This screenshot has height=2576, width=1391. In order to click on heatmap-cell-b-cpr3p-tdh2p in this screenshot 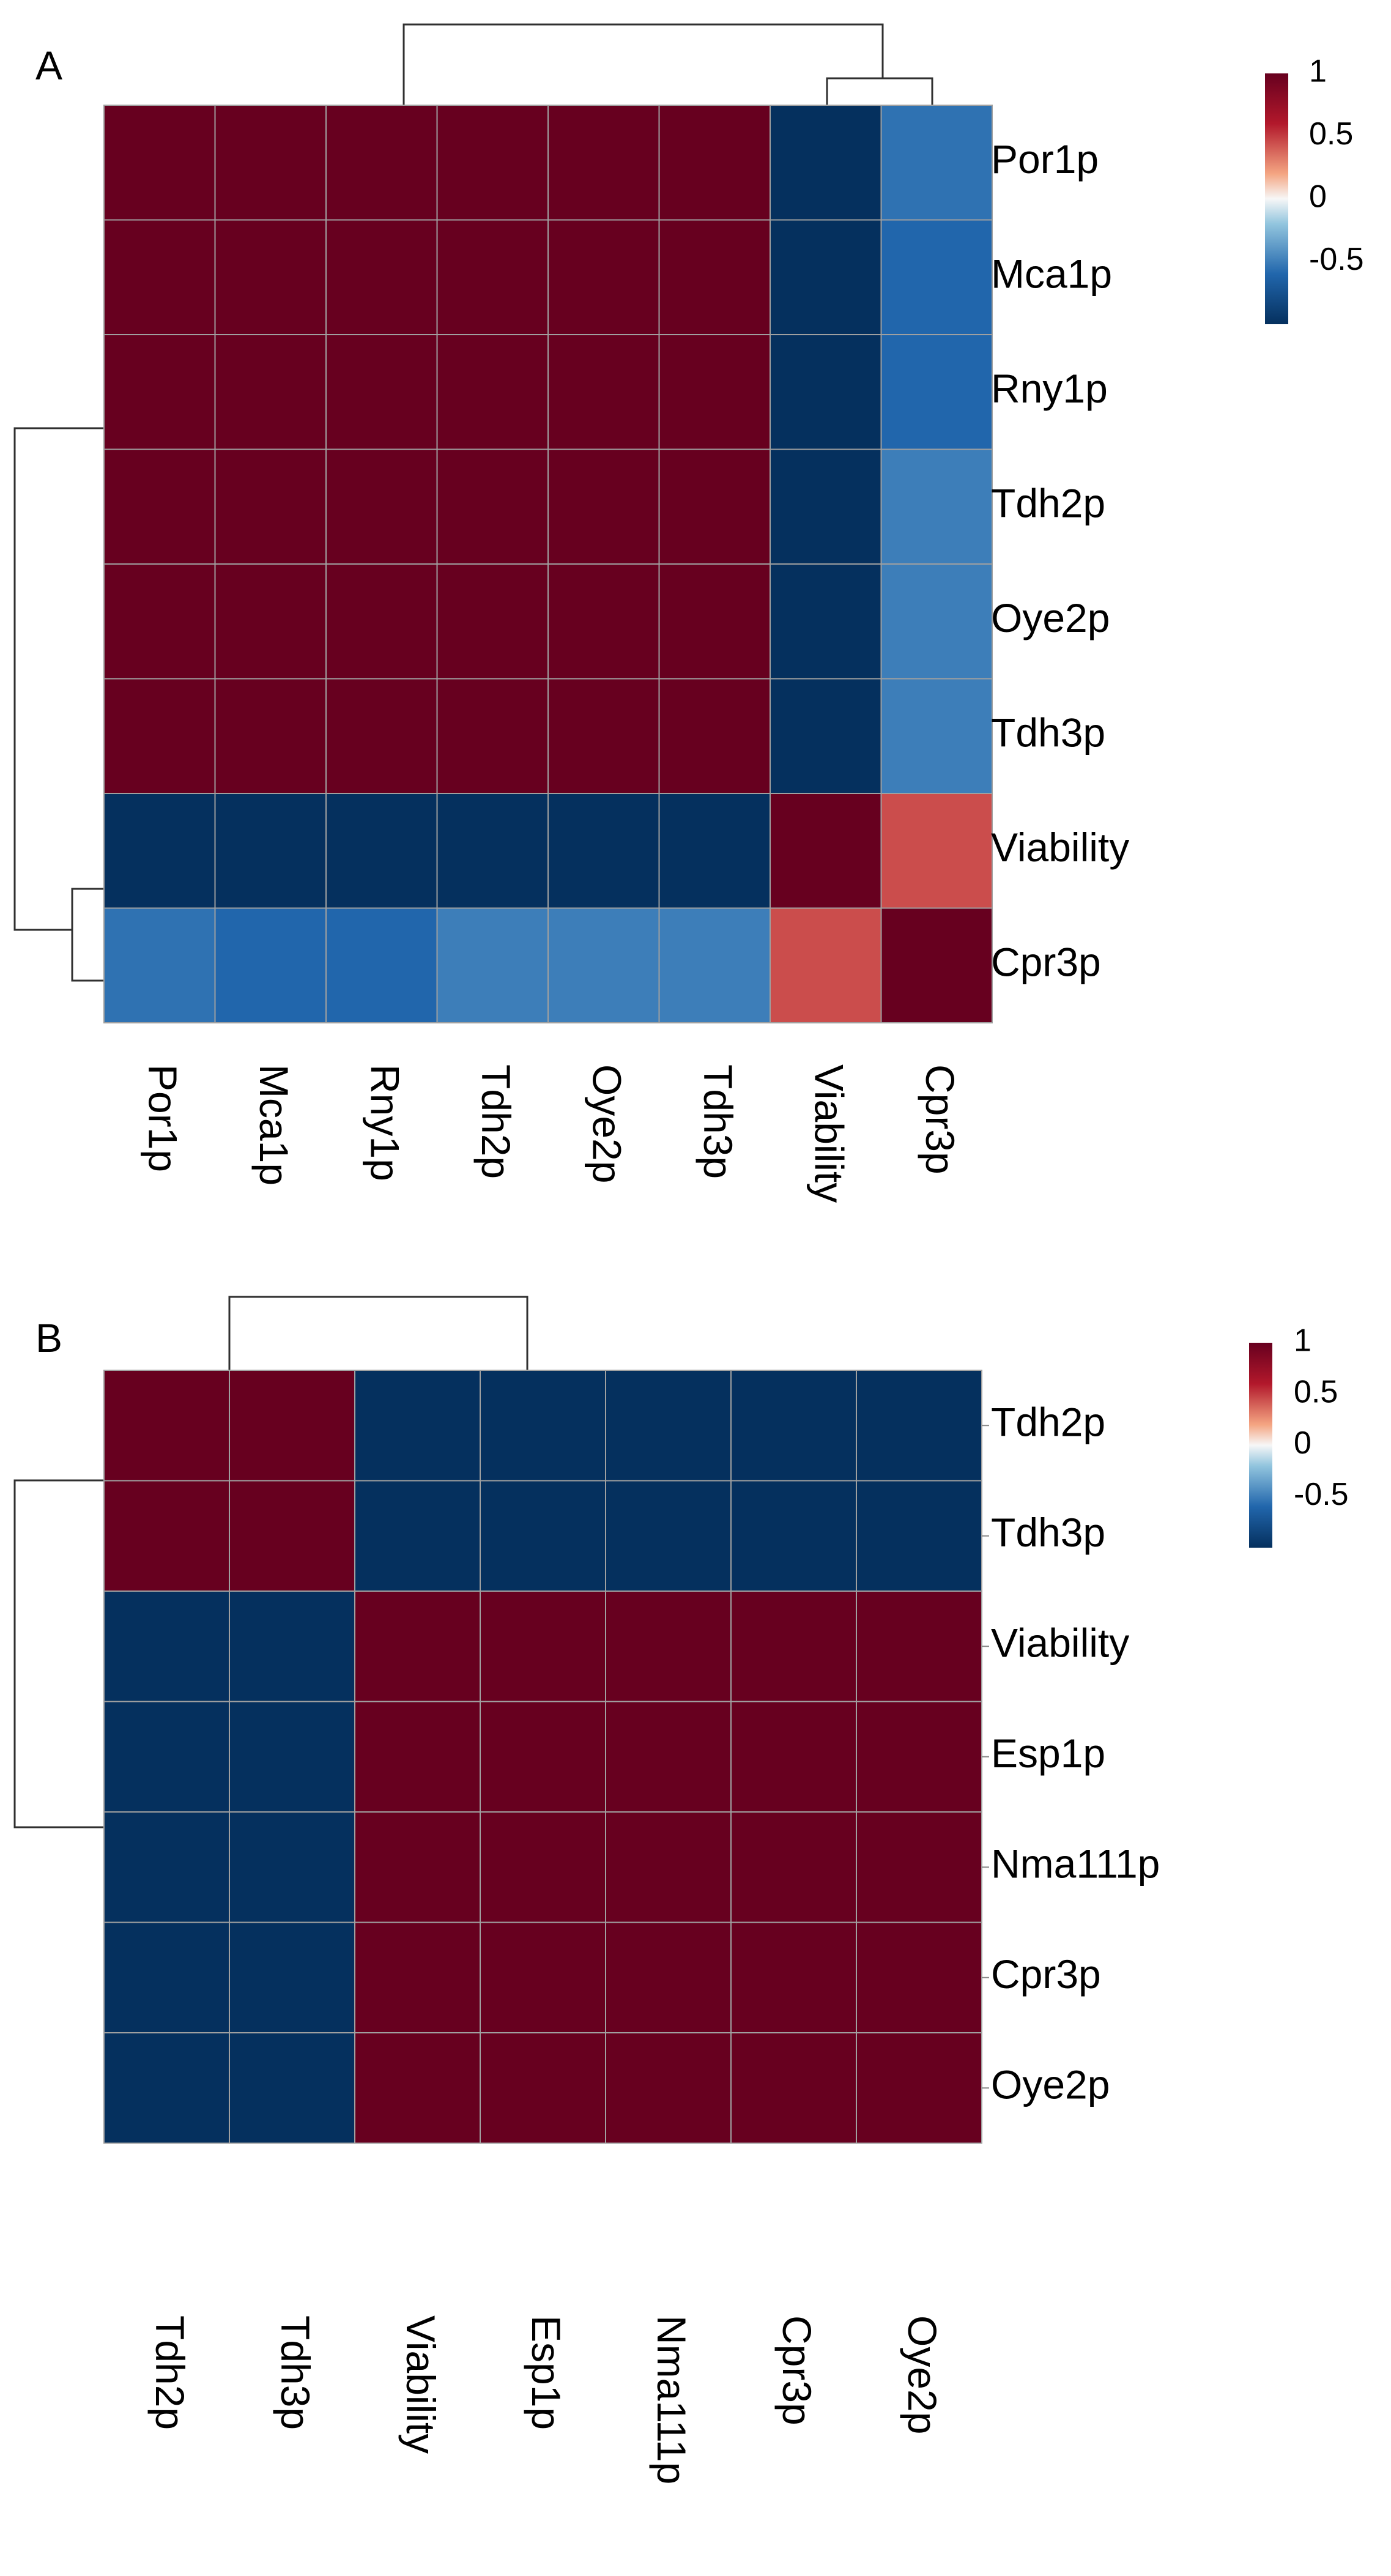, I will do `click(166, 1977)`.